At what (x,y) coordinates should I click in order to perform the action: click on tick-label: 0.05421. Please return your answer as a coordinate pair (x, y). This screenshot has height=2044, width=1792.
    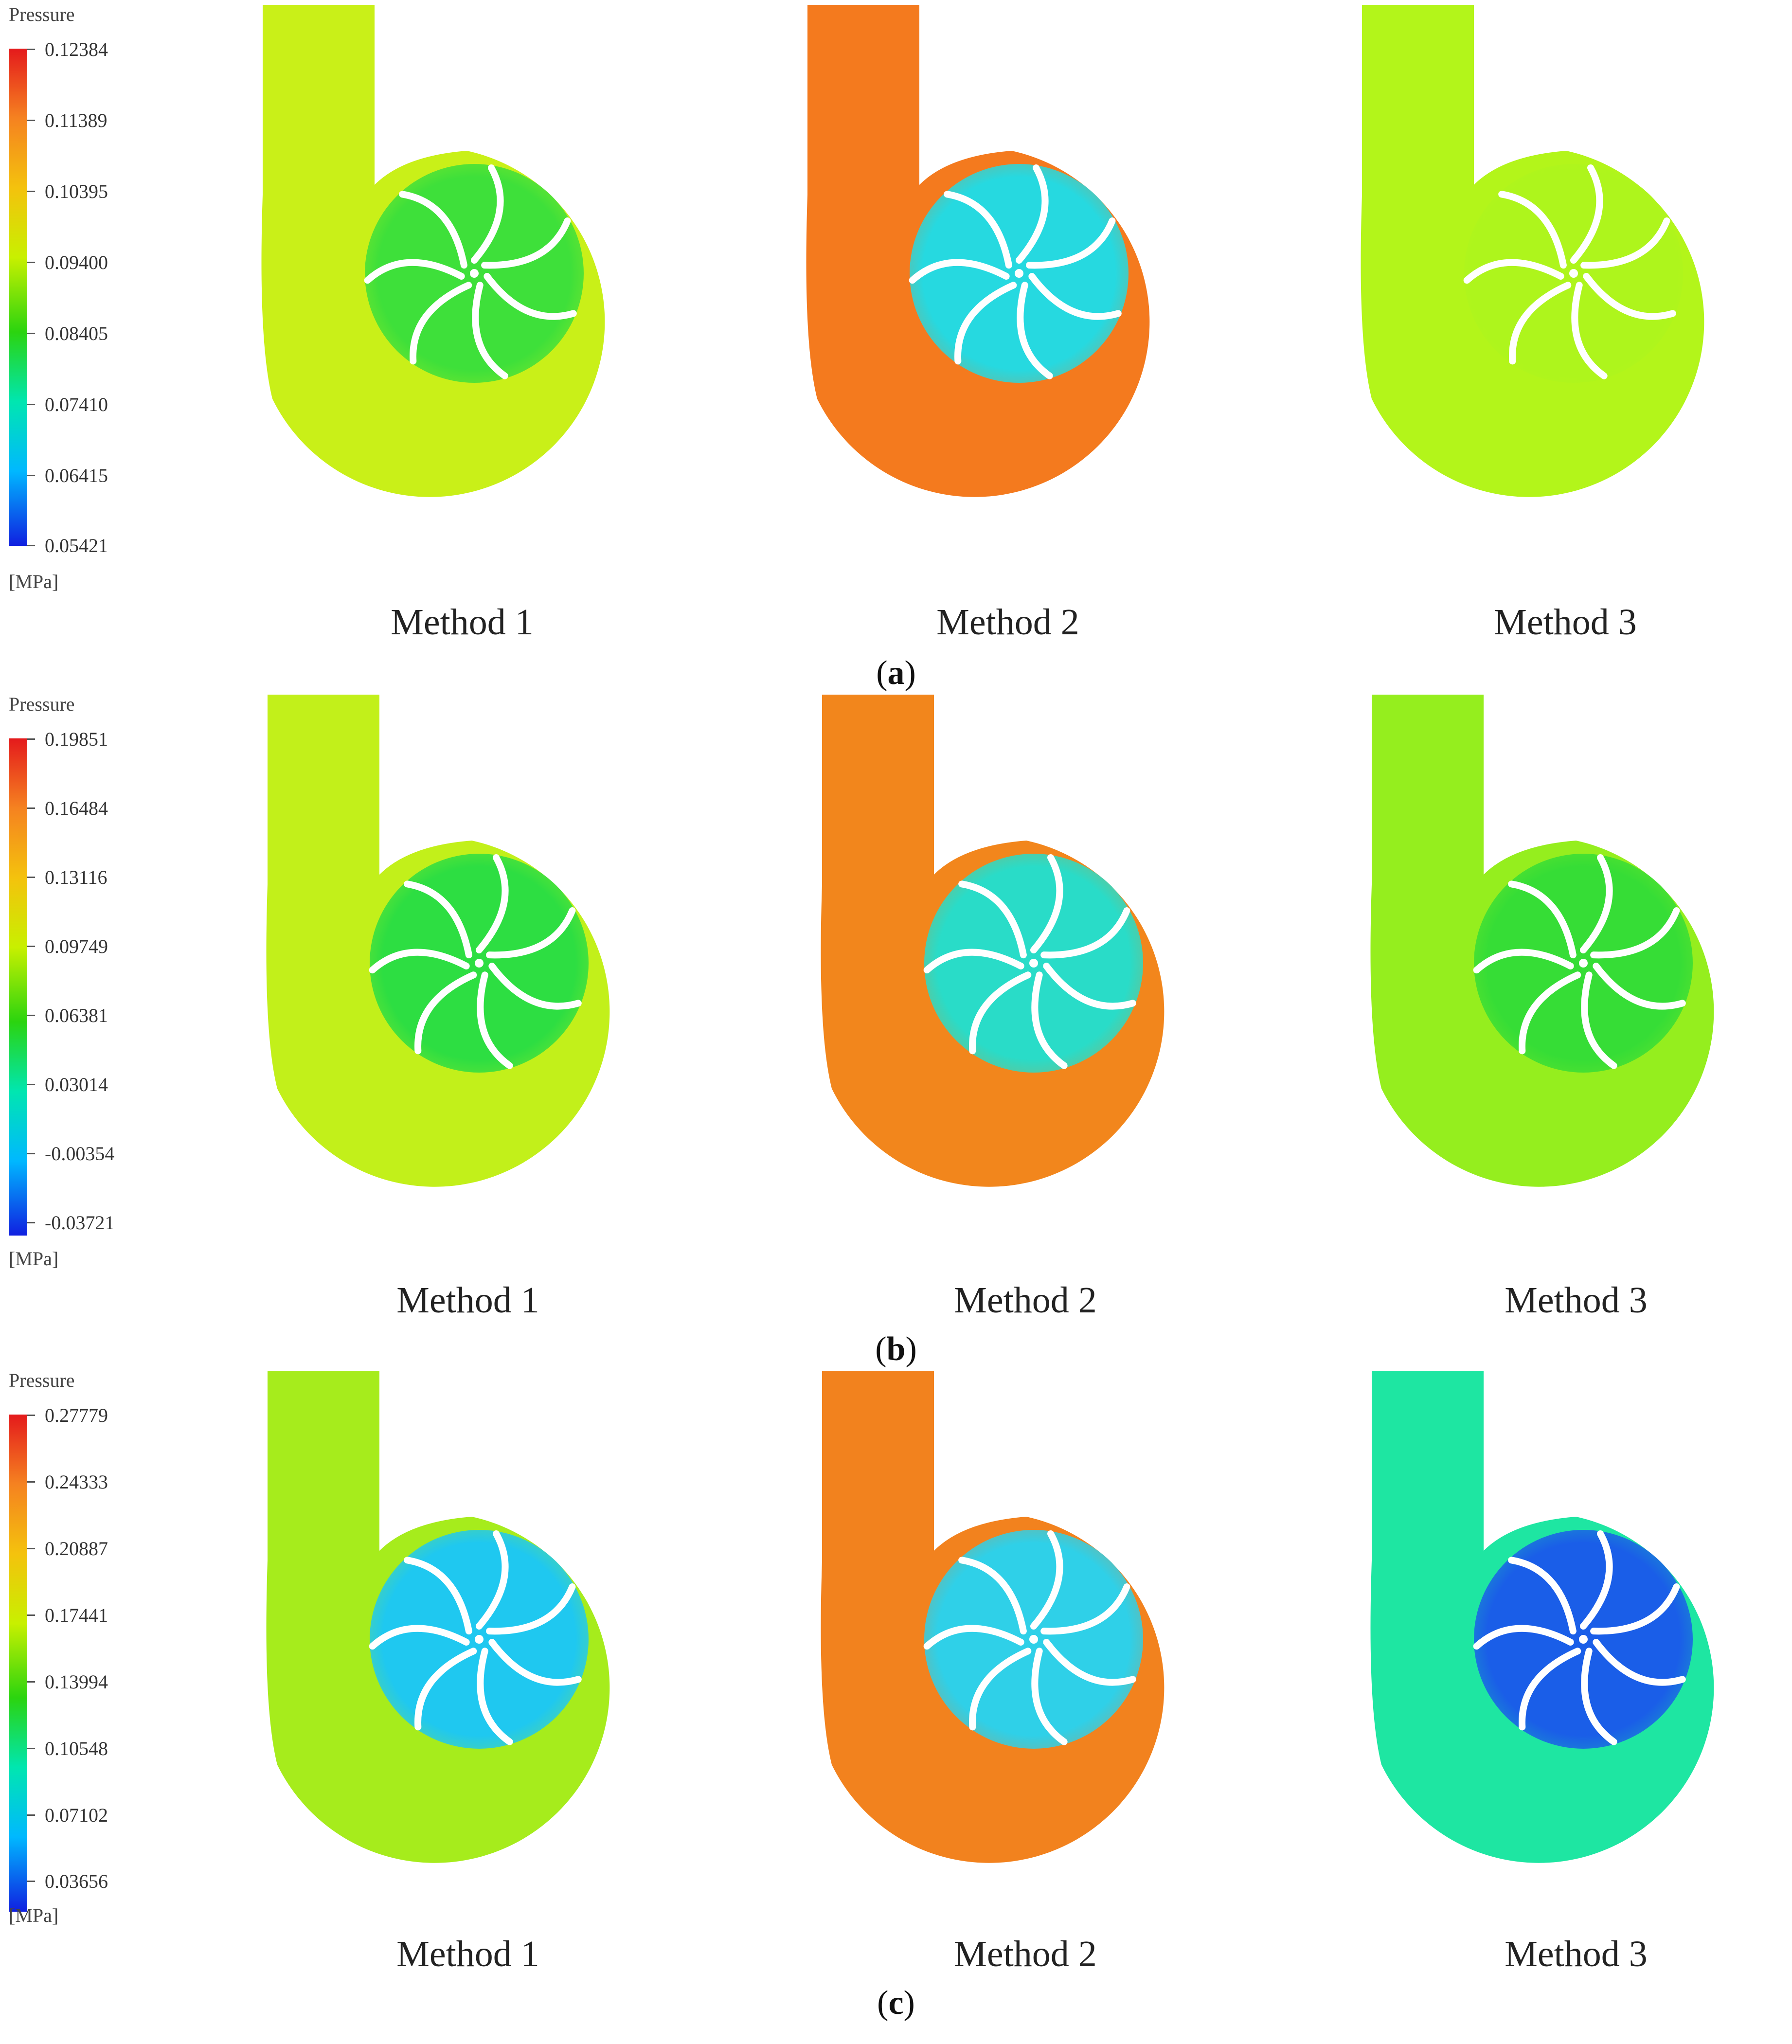
    Looking at the image, I should click on (76, 546).